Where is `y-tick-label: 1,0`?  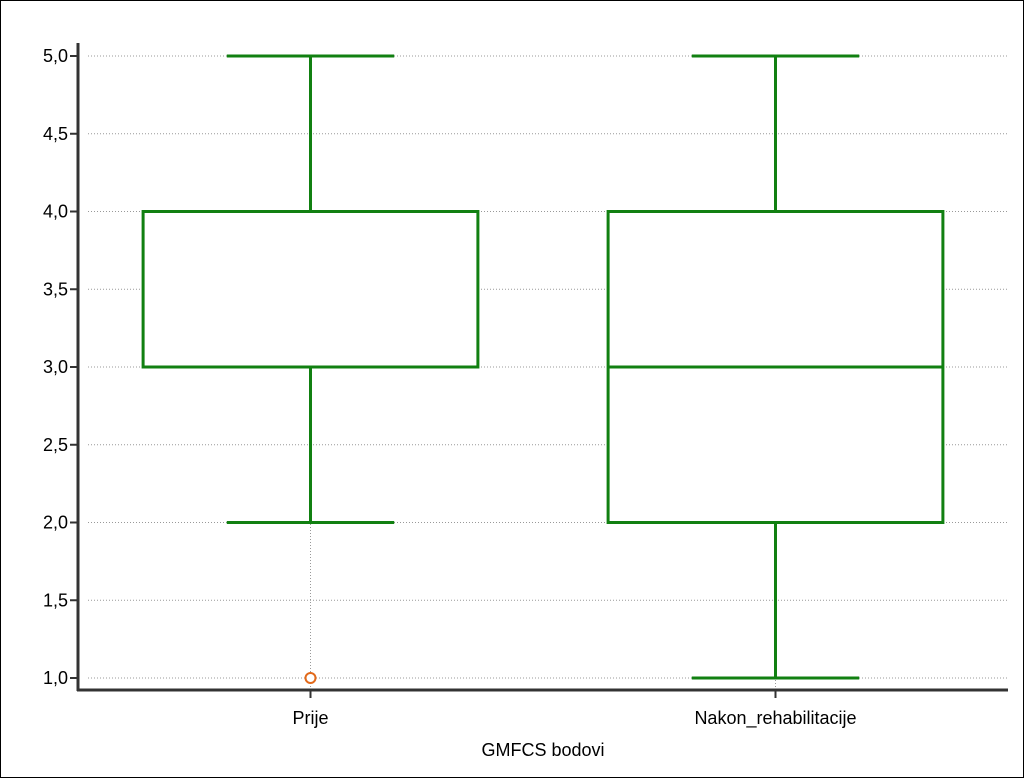
y-tick-label: 1,0 is located at coordinates (55, 678).